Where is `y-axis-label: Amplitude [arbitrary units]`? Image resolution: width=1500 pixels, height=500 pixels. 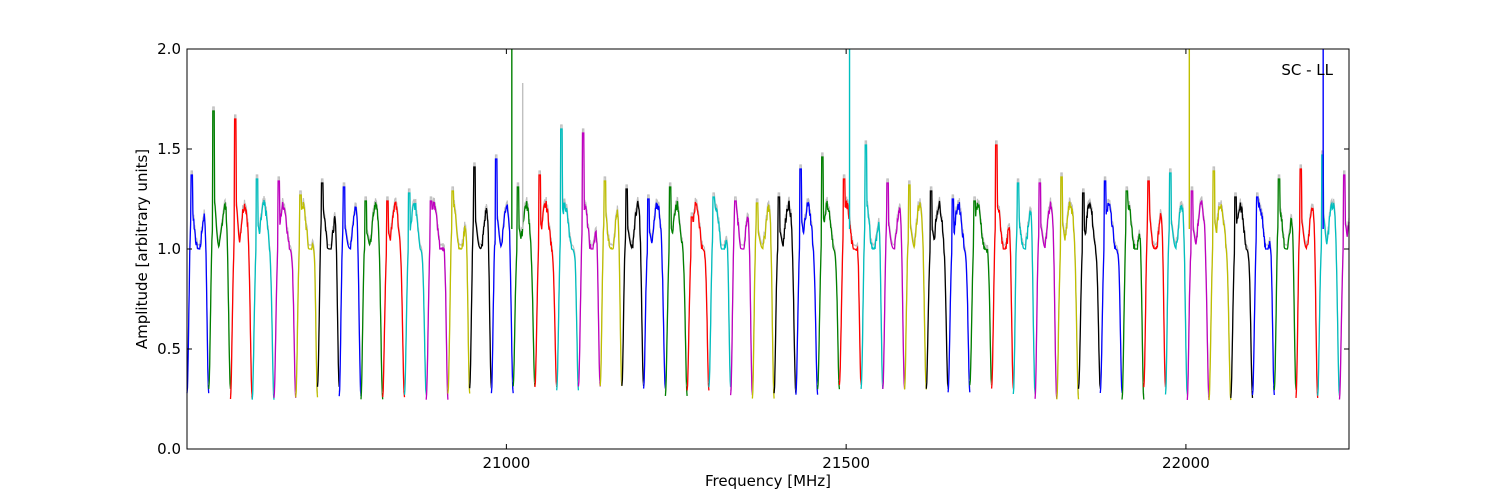 y-axis-label: Amplitude [arbitrary units] is located at coordinates (142, 249).